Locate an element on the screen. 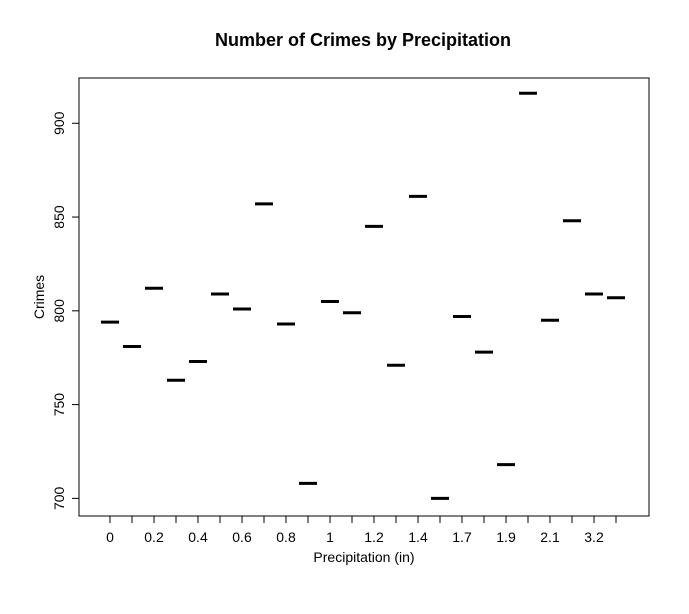  x-tick-label: 1.4 is located at coordinates (418, 537).